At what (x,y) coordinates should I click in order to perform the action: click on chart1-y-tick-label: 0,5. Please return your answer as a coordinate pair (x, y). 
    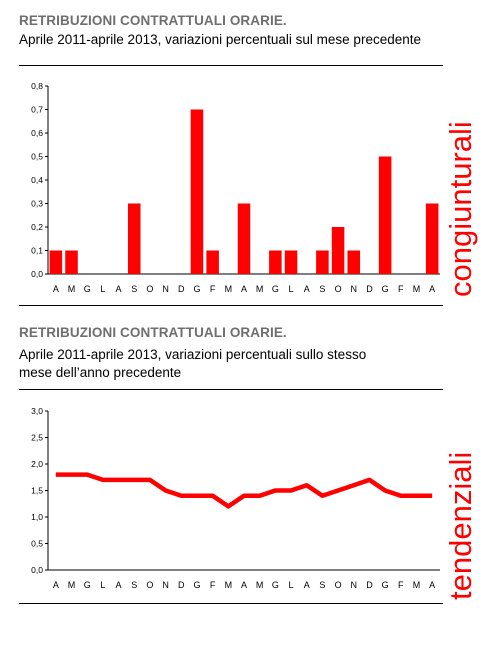
    Looking at the image, I should click on (37, 157).